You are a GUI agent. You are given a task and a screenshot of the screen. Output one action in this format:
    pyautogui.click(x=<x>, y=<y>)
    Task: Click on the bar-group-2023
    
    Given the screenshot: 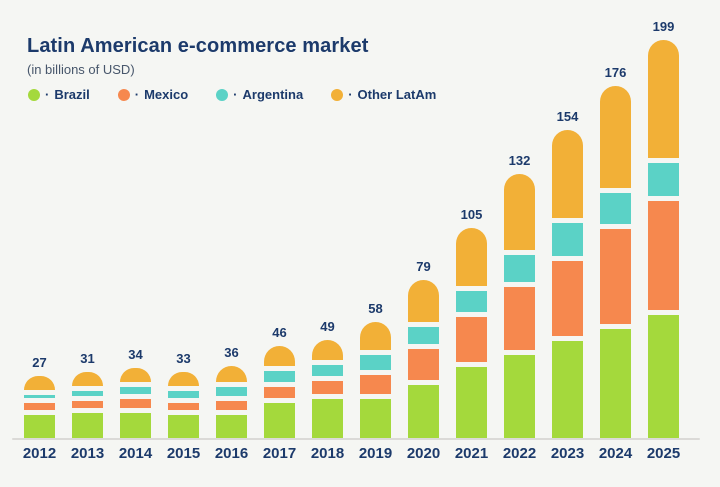 What is the action you would take?
    pyautogui.click(x=567, y=284)
    